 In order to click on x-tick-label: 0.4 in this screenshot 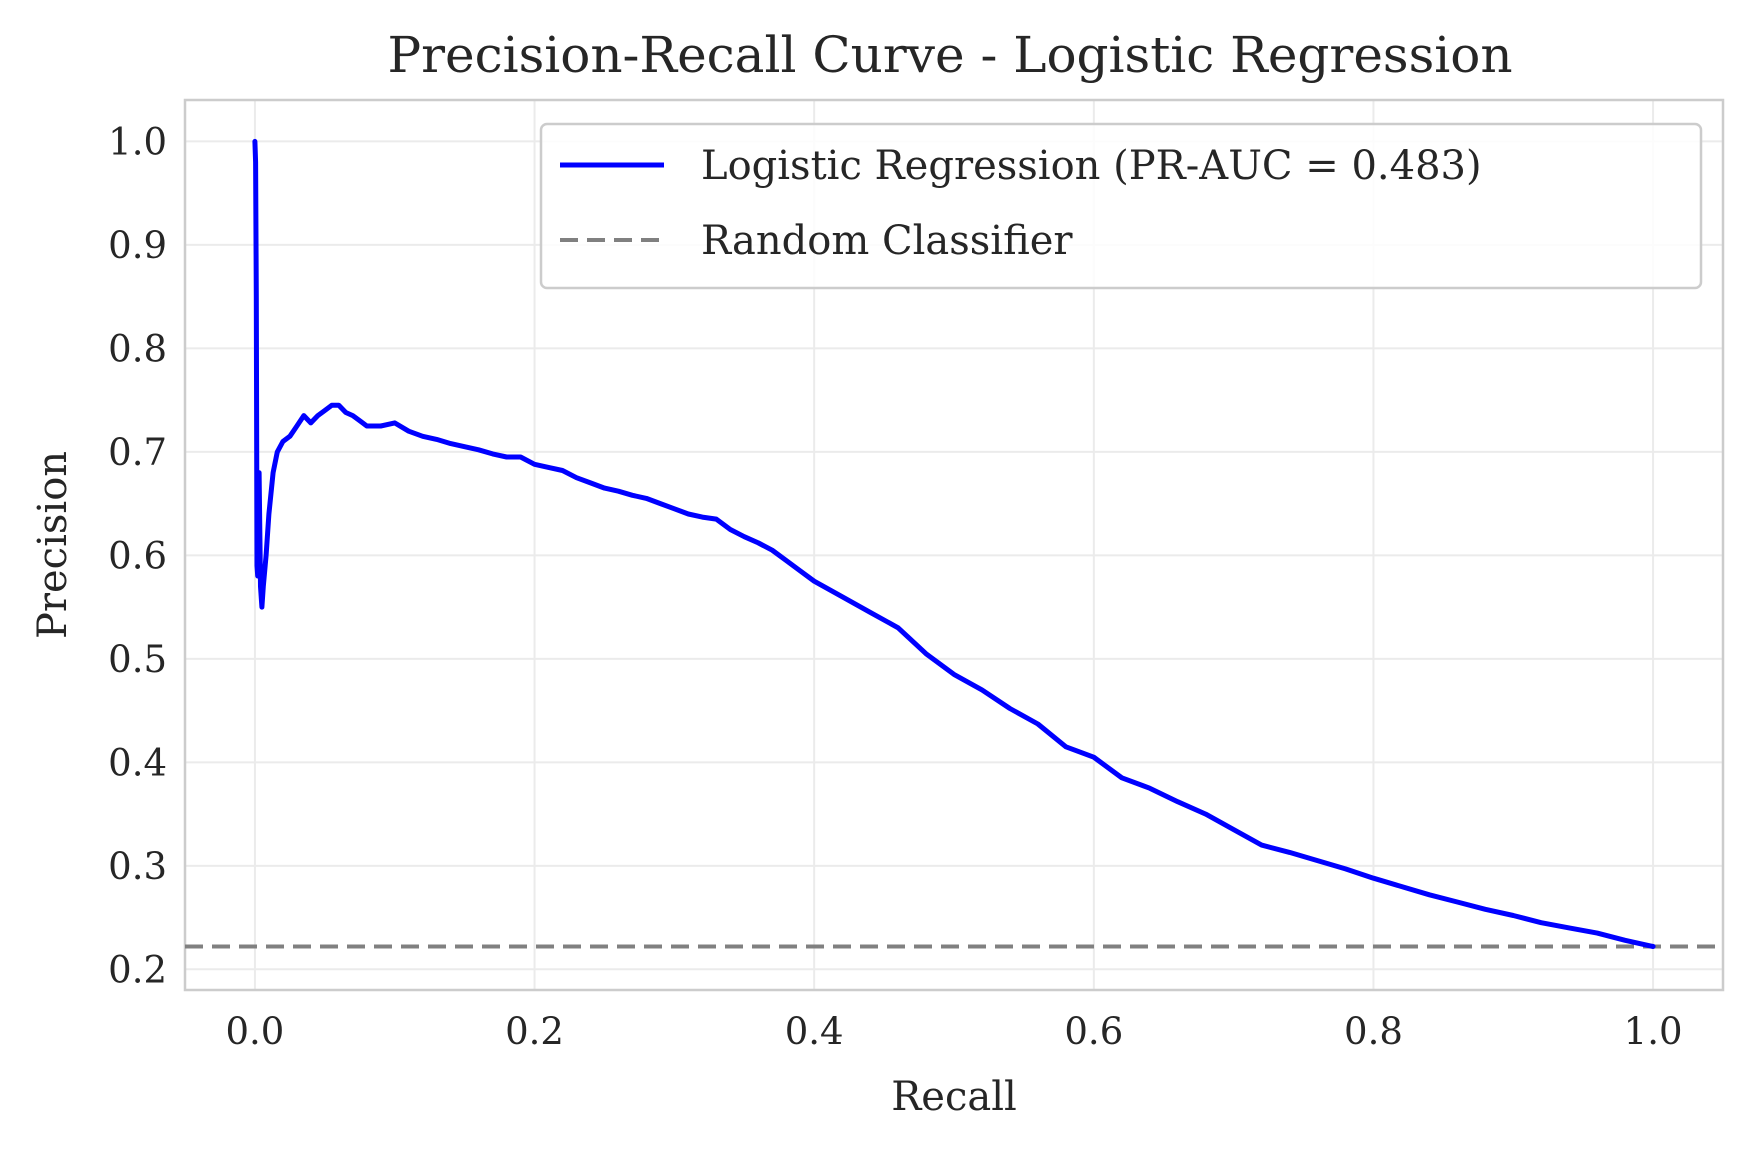, I will do `click(814, 1031)`.